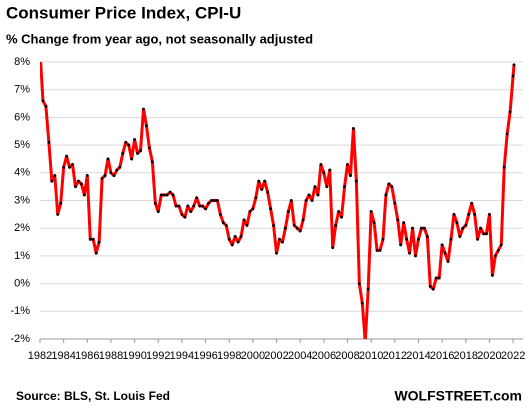 The image size is (529, 415). Describe the element at coordinates (20, 339) in the screenshot. I see `y-tick-label: -2%` at that location.